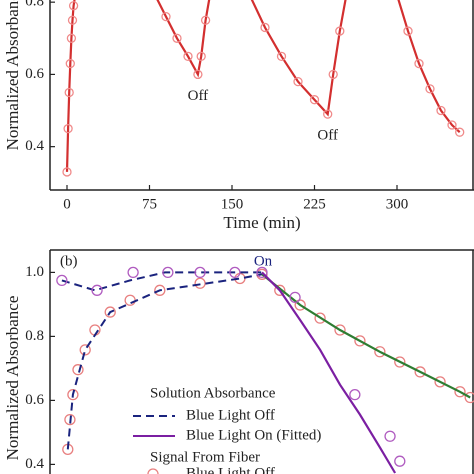  What do you see at coordinates (232, 204) in the screenshot?
I see `x-tick-label: 150` at bounding box center [232, 204].